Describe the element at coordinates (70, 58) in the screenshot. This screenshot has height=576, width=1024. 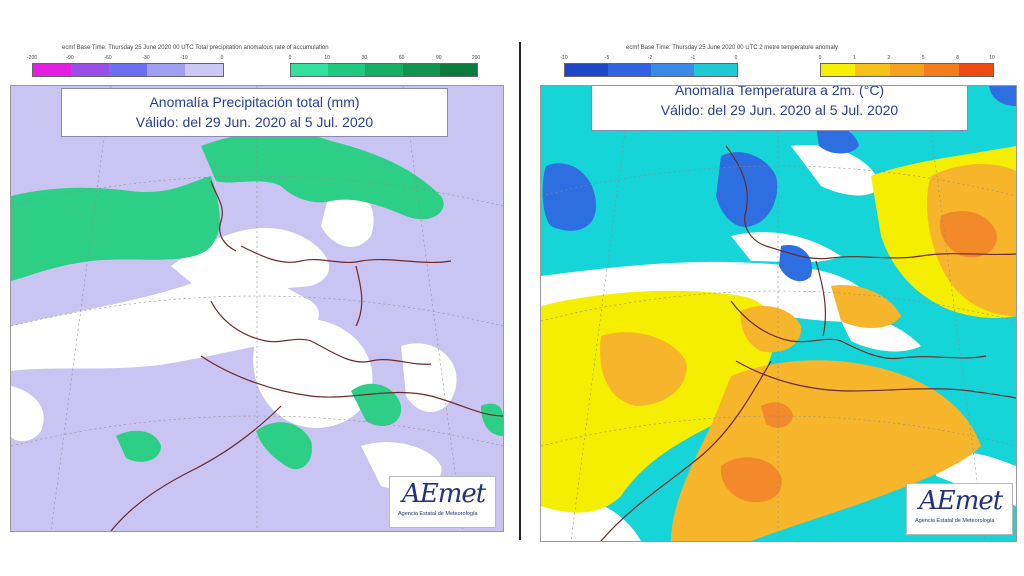
I see `precip-legend-neg-tick: -90` at that location.